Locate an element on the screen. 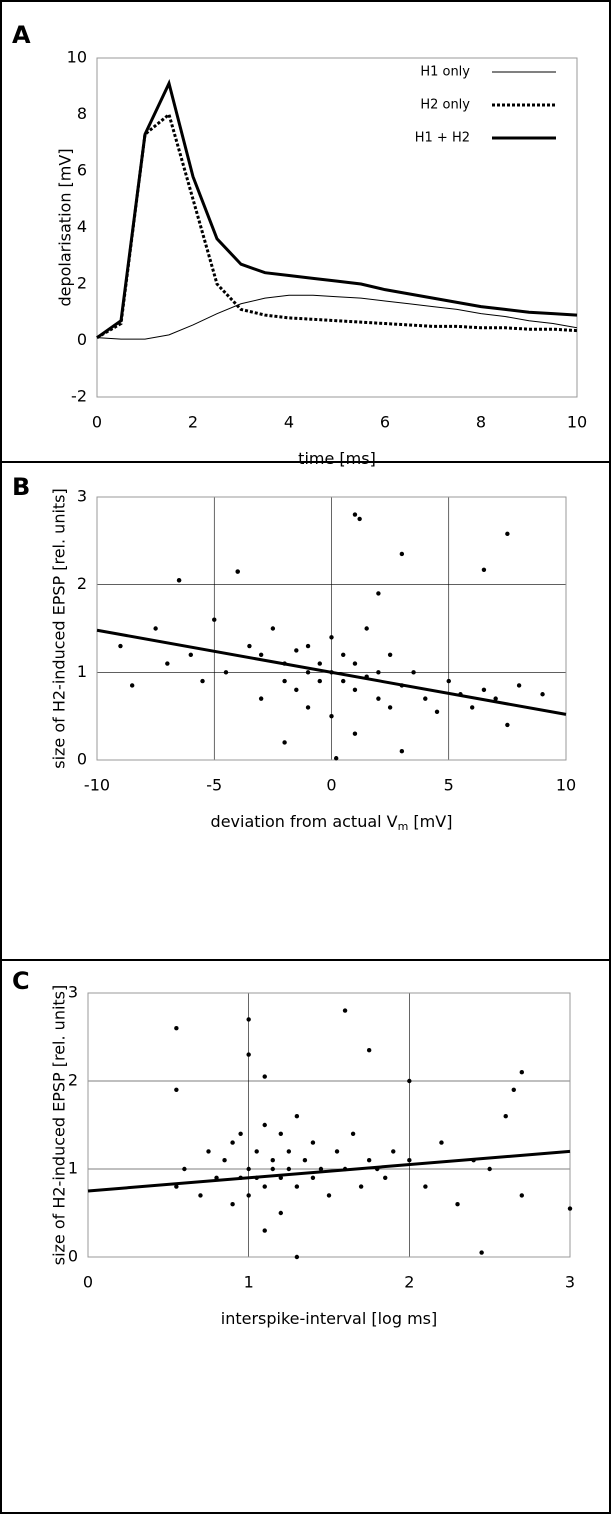 Image resolution: width=611 pixels, height=1514 pixels. y-tick-label: 10 is located at coordinates (77, 57).